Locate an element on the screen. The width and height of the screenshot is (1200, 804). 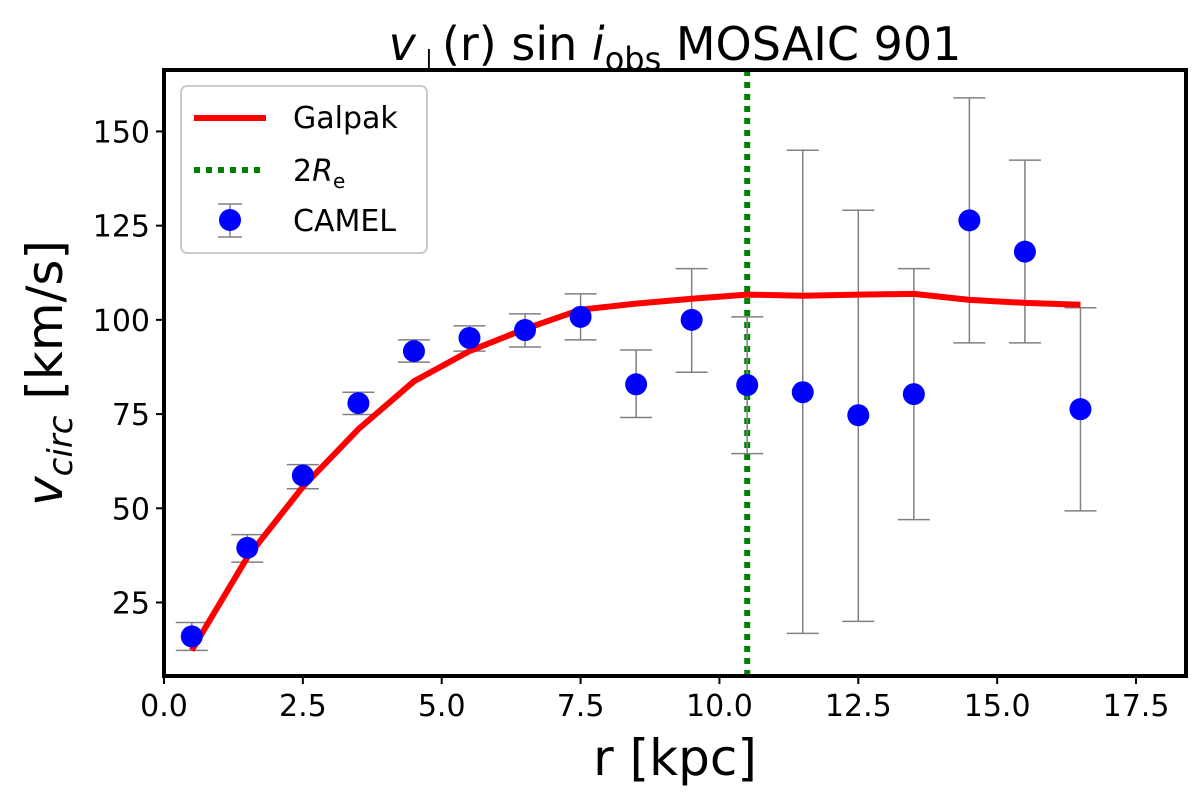
legend-galpak-label: Galpak is located at coordinates (345, 118).